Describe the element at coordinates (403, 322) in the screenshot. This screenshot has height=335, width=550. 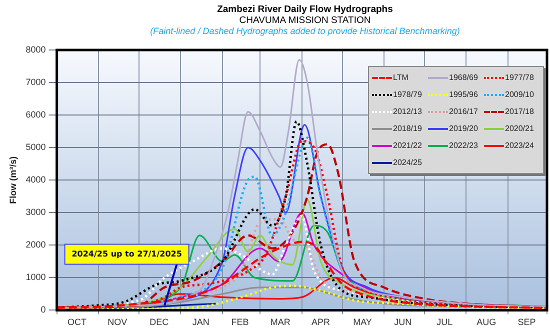
I see `x-tick-label: JUN` at that location.